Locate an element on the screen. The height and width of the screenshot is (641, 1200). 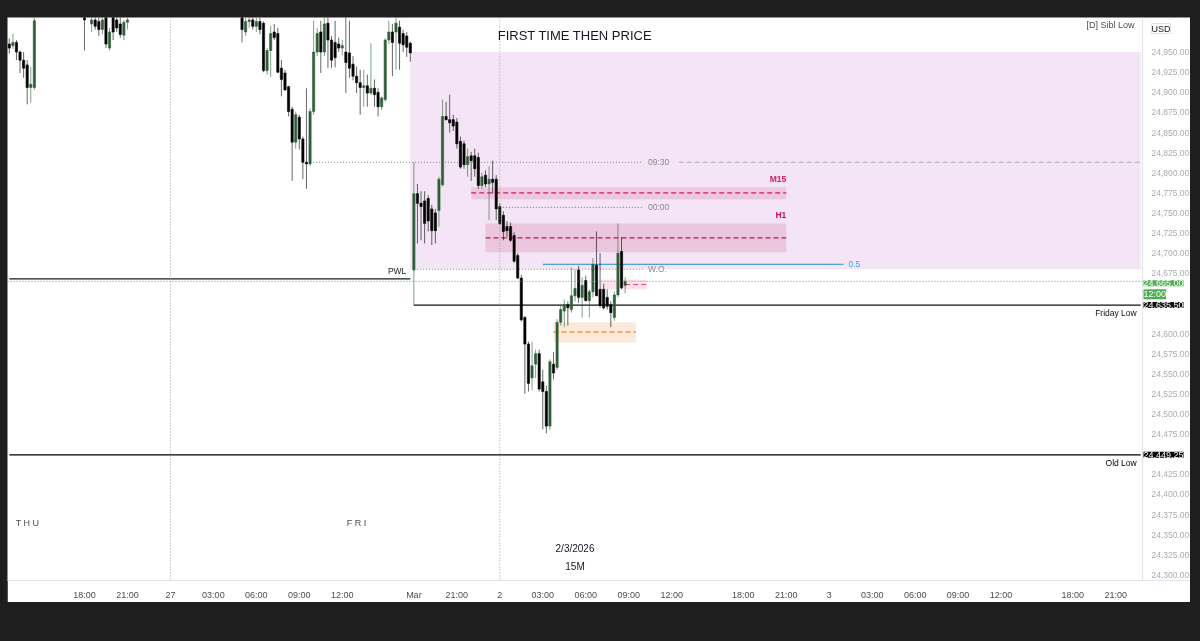
annotation: T H U is located at coordinates (27, 522).